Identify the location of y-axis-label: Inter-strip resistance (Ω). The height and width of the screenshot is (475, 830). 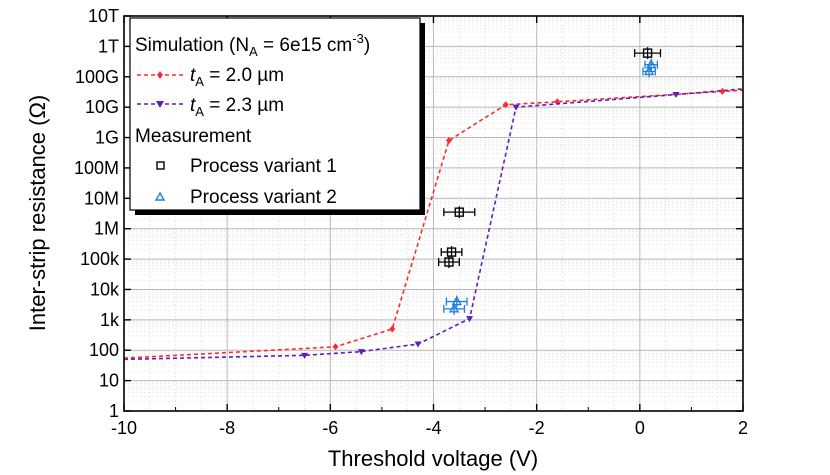
(37, 213).